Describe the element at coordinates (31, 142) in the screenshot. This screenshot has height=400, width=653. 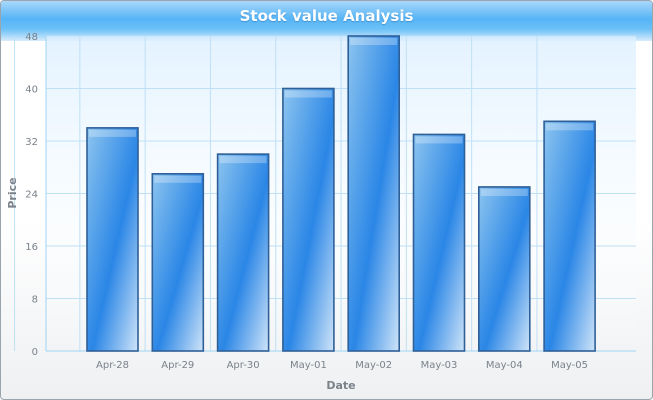
I see `y-tick-label: 32` at that location.